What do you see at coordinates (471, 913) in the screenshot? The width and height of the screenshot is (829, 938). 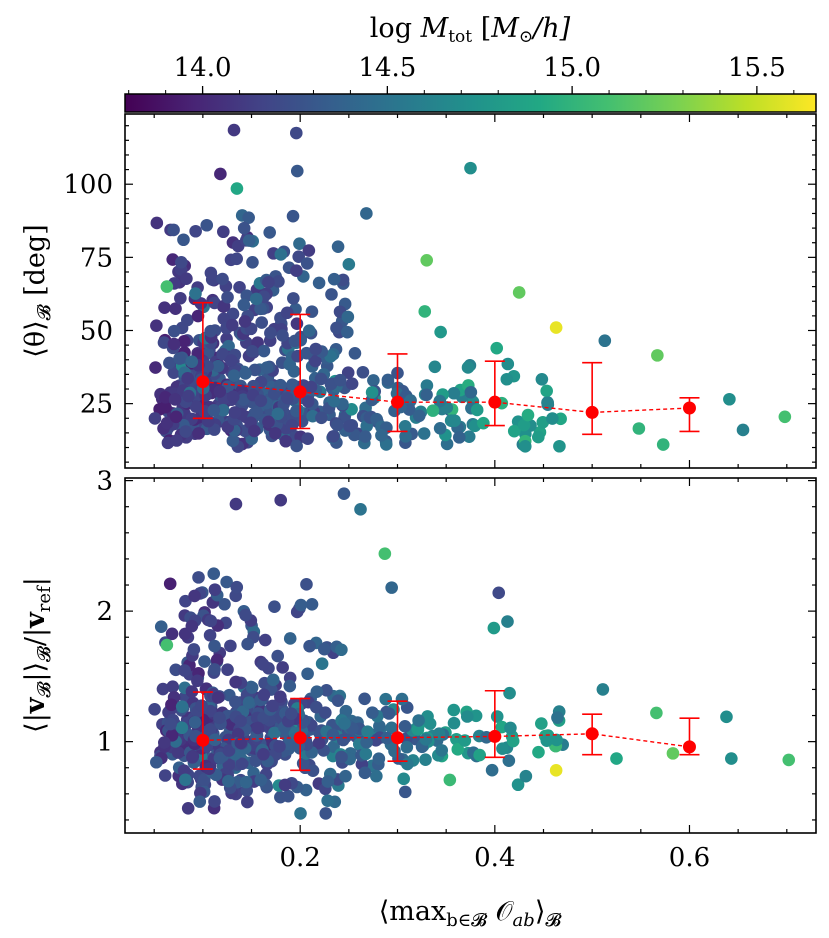 I see `x-axis-label: ⟨maxb∈𝓑 𝒪ab⟩𝓑` at bounding box center [471, 913].